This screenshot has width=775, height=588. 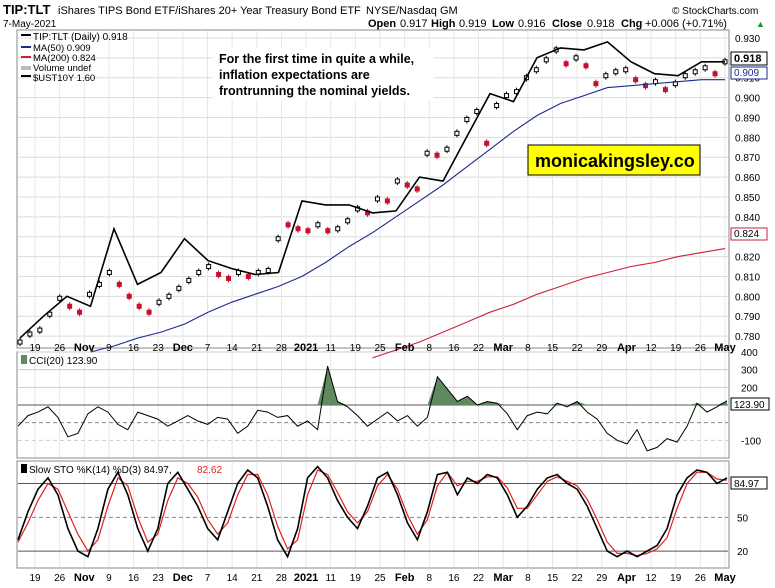 What do you see at coordinates (749, 146) in the screenshot?
I see `price-last-tags: 0.918 0.909 0.824` at bounding box center [749, 146].